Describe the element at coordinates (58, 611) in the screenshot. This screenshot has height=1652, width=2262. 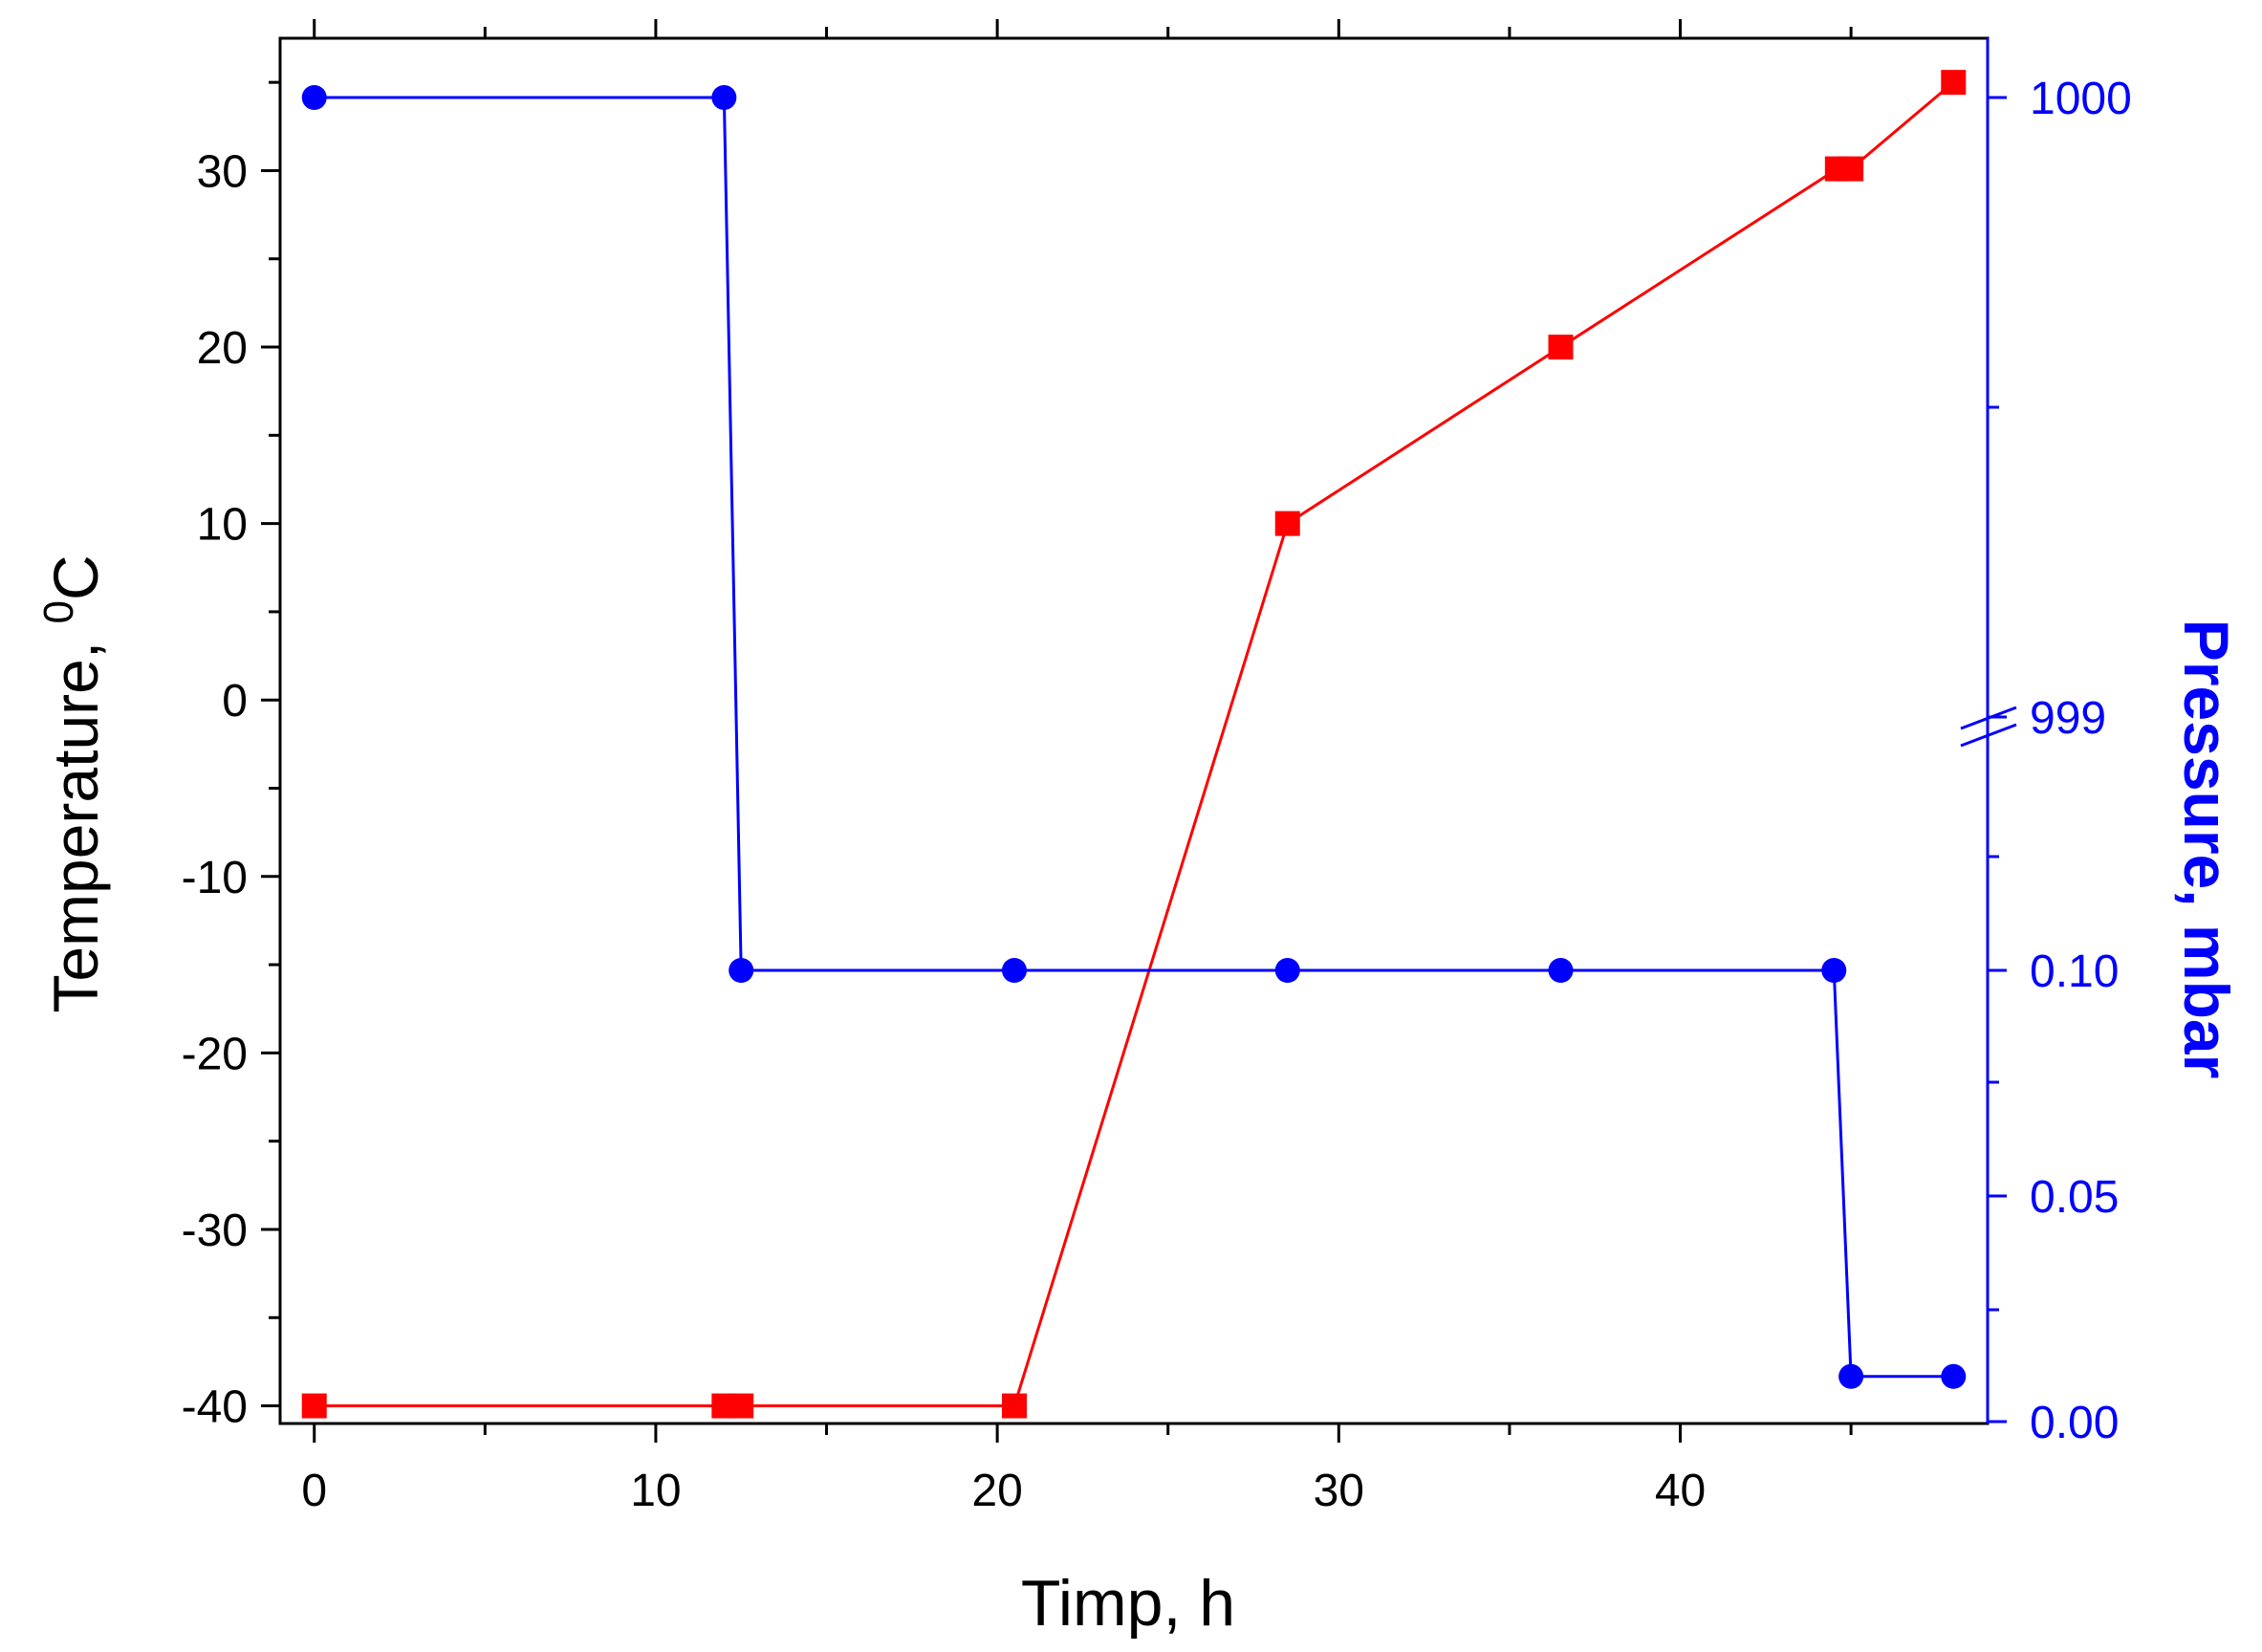
I see `y-axis-label-superscript: 0` at that location.